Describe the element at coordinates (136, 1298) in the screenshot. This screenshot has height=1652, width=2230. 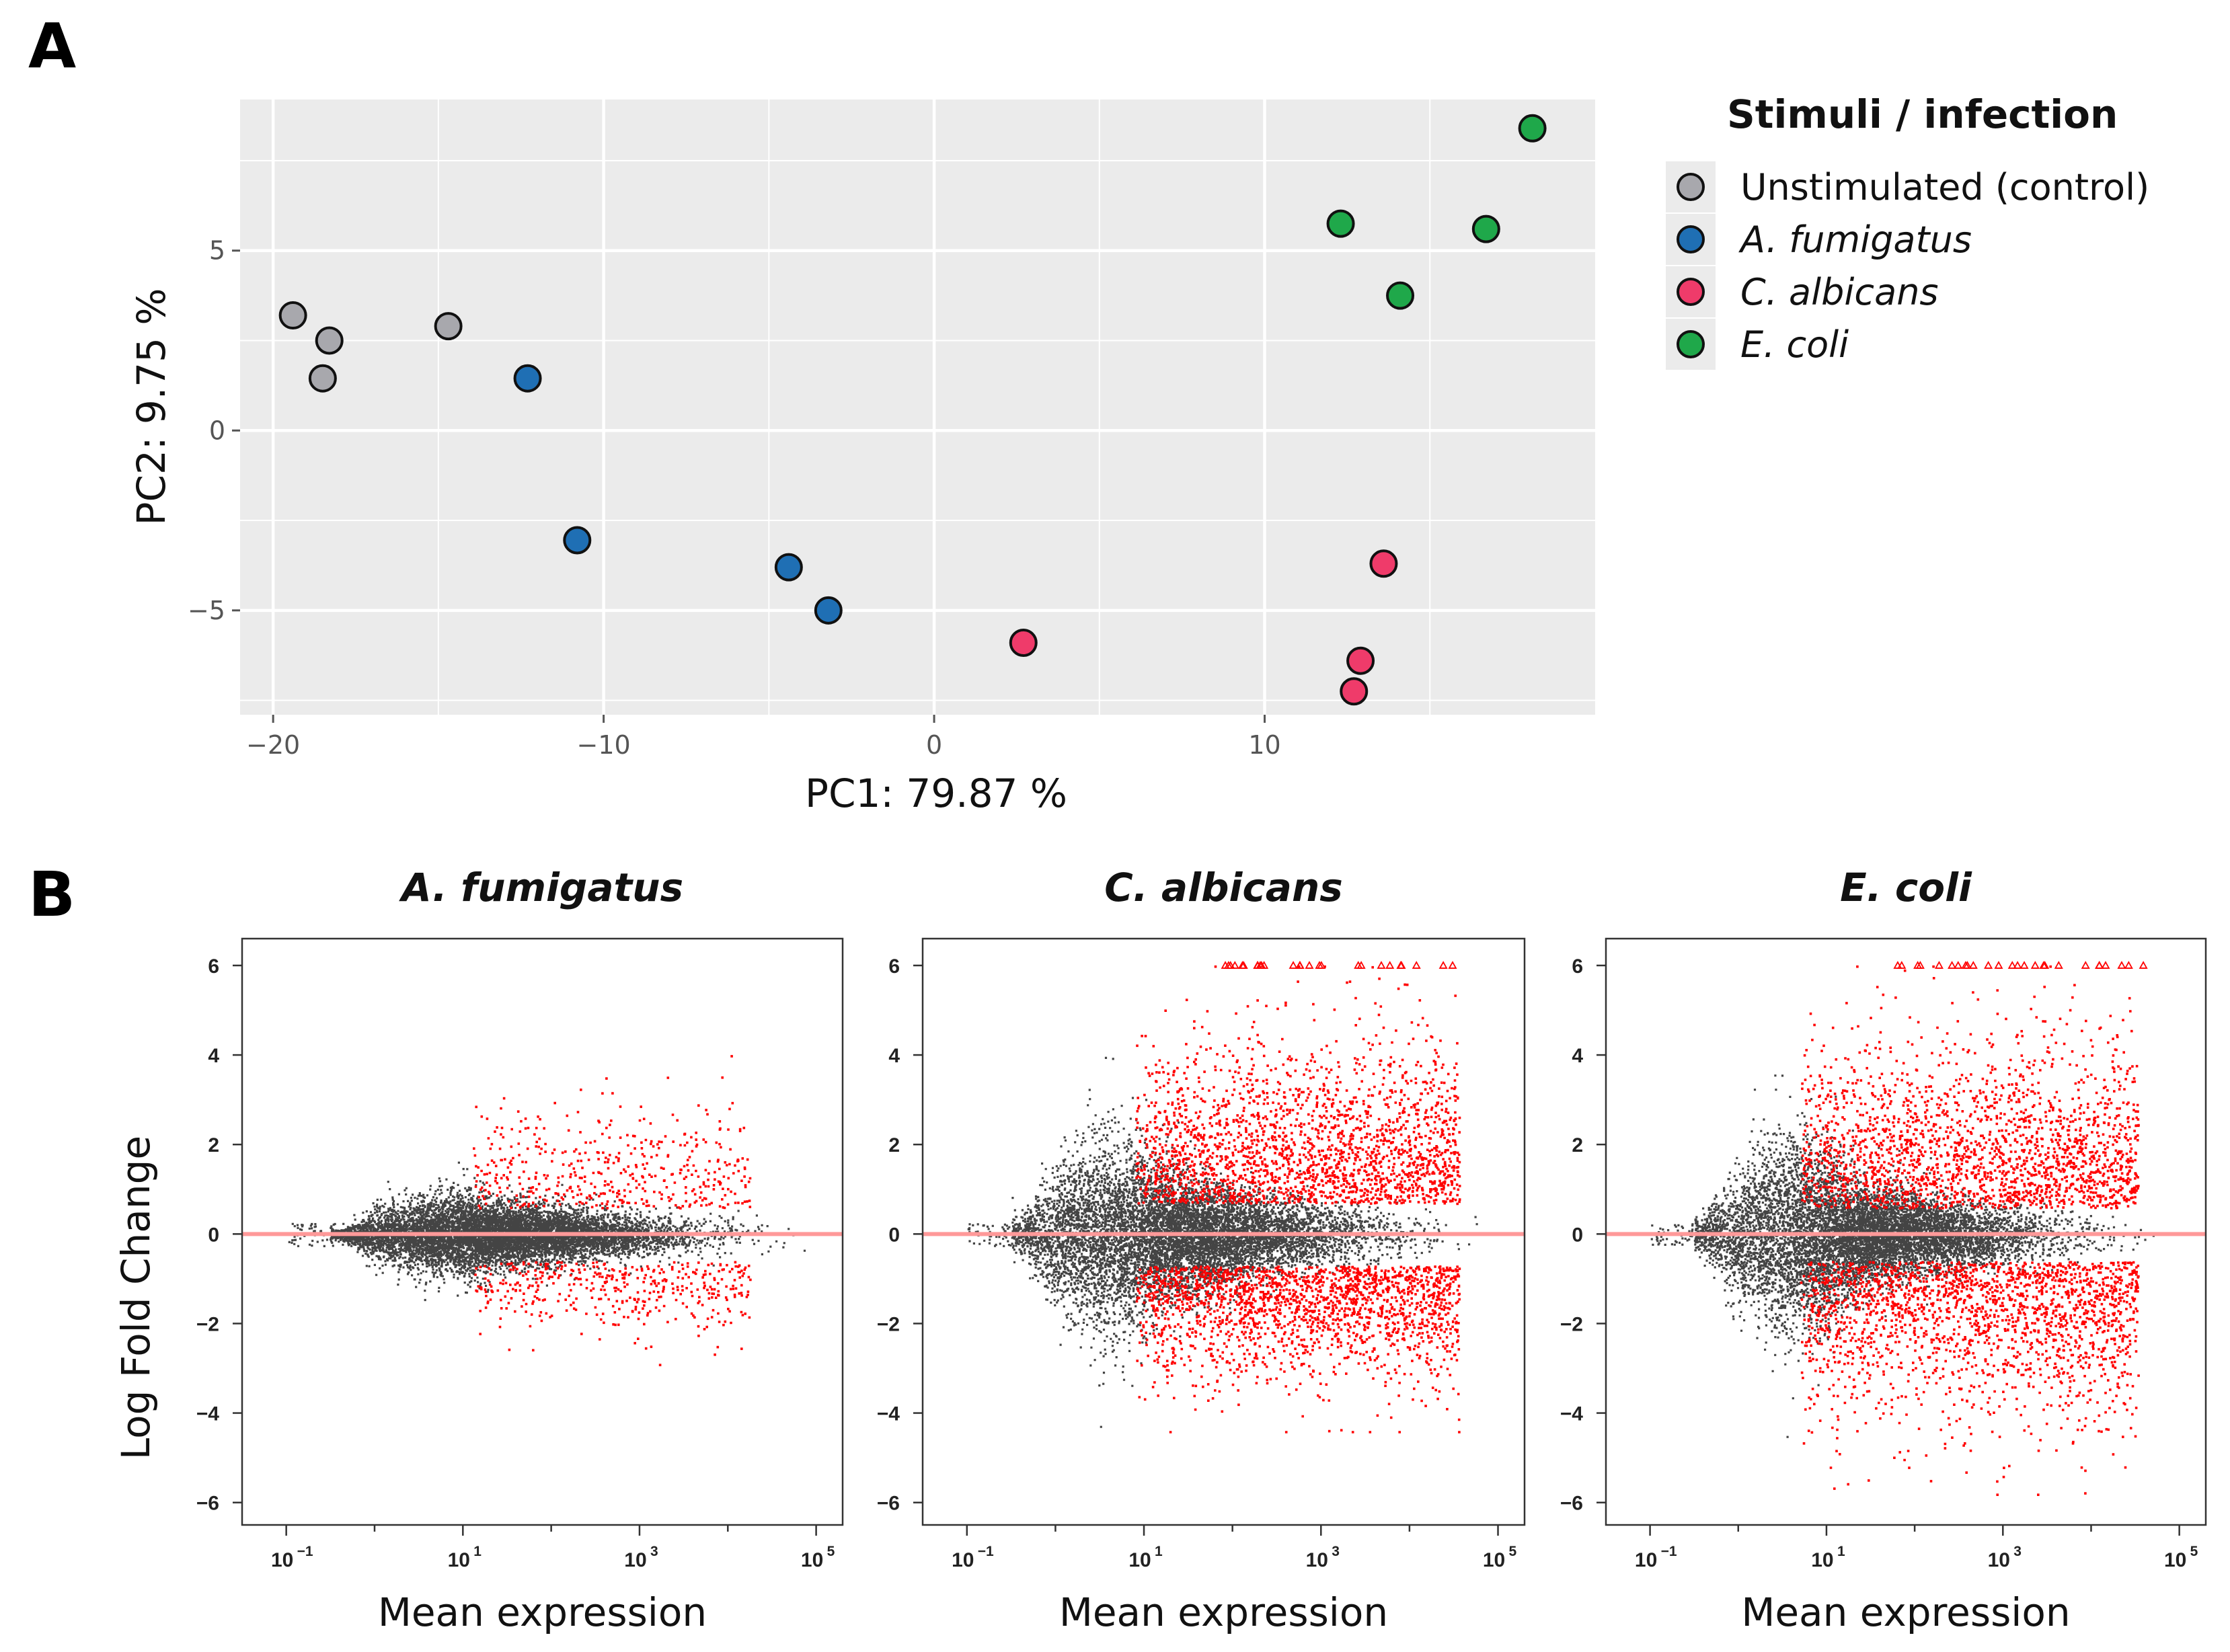
I see `ma-y-axis-title: Log Fold Change` at that location.